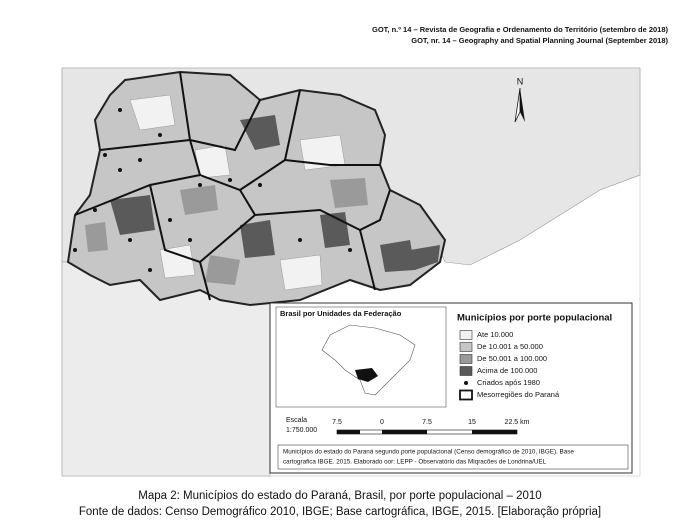  What do you see at coordinates (453, 457) in the screenshot?
I see `source-box` at bounding box center [453, 457].